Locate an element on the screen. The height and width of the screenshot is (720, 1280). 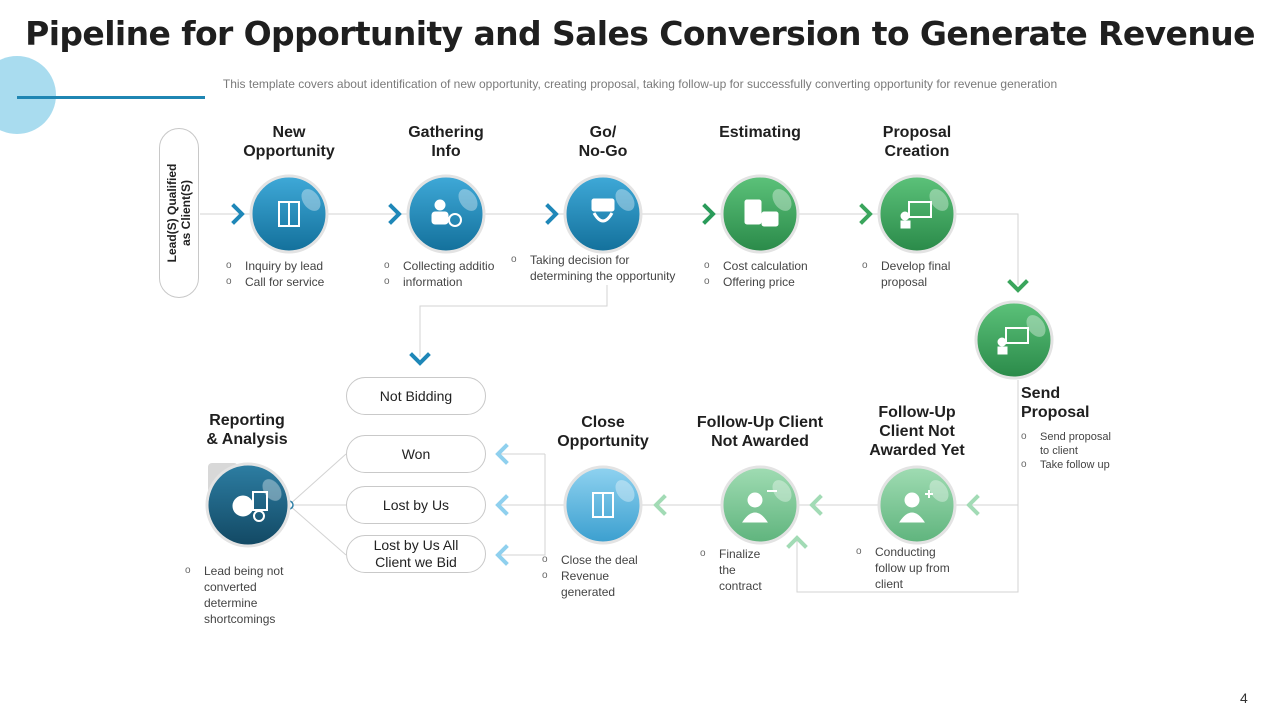
bullet-text: to client is located at coordinates (1059, 451).